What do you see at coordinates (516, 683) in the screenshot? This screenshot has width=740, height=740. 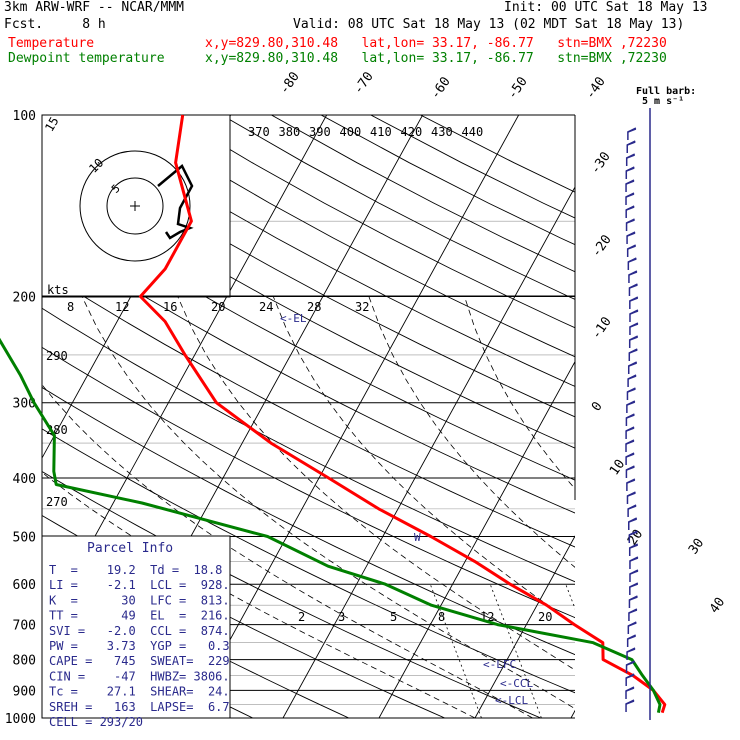 I see `sounding-annotation: <-CCL` at bounding box center [516, 683].